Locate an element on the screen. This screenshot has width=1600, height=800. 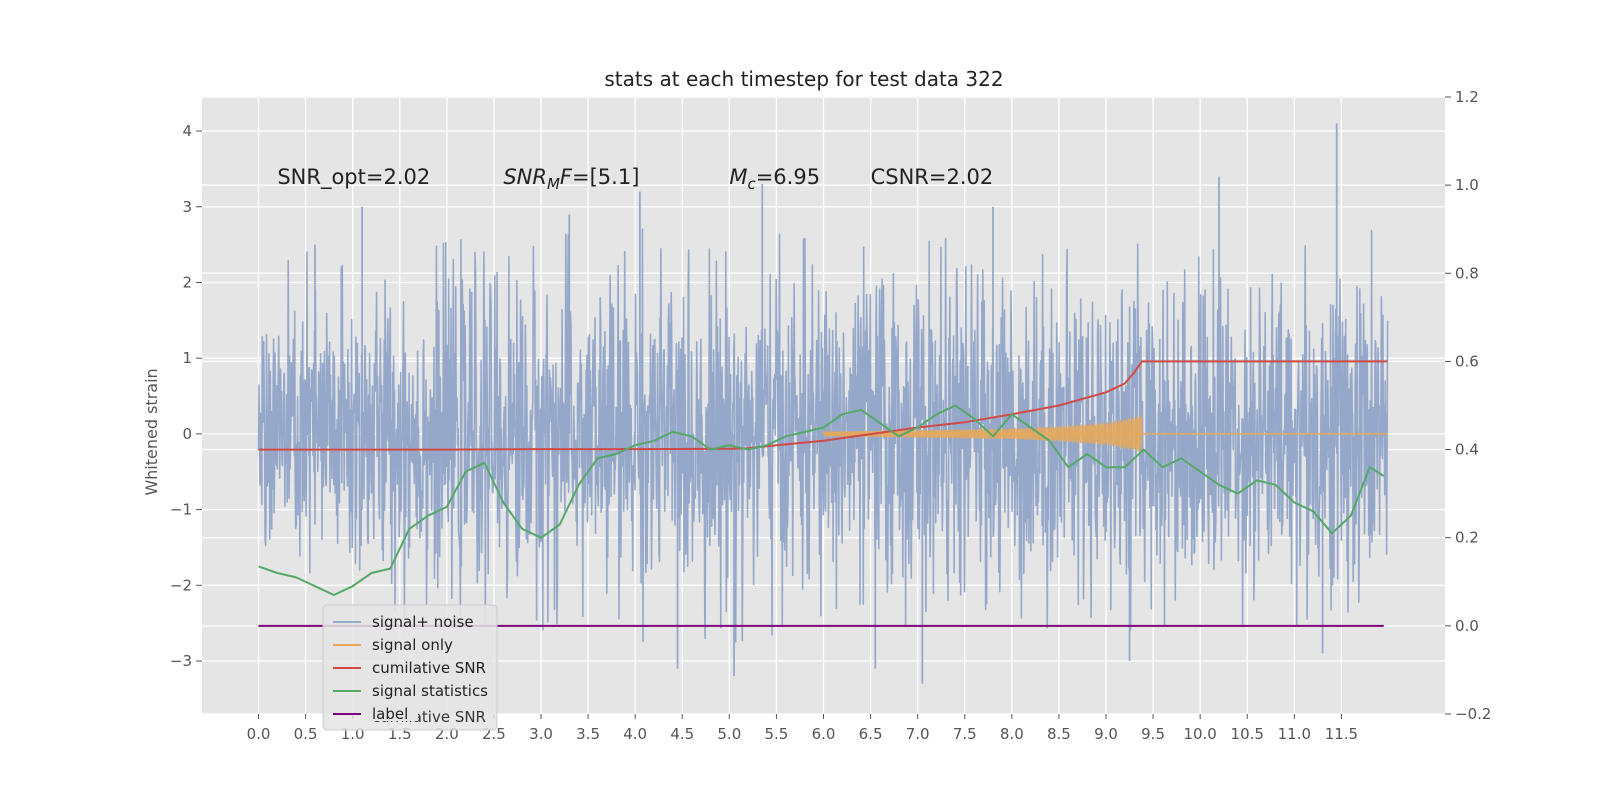
y-tick-label: 4 is located at coordinates (187, 131).